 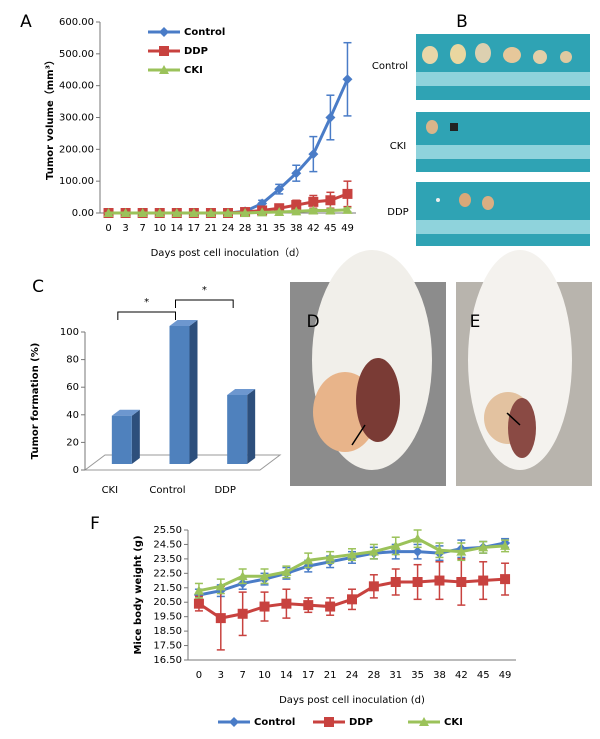 I want to click on y-tick-label: 17.50, so click(x=167, y=646).